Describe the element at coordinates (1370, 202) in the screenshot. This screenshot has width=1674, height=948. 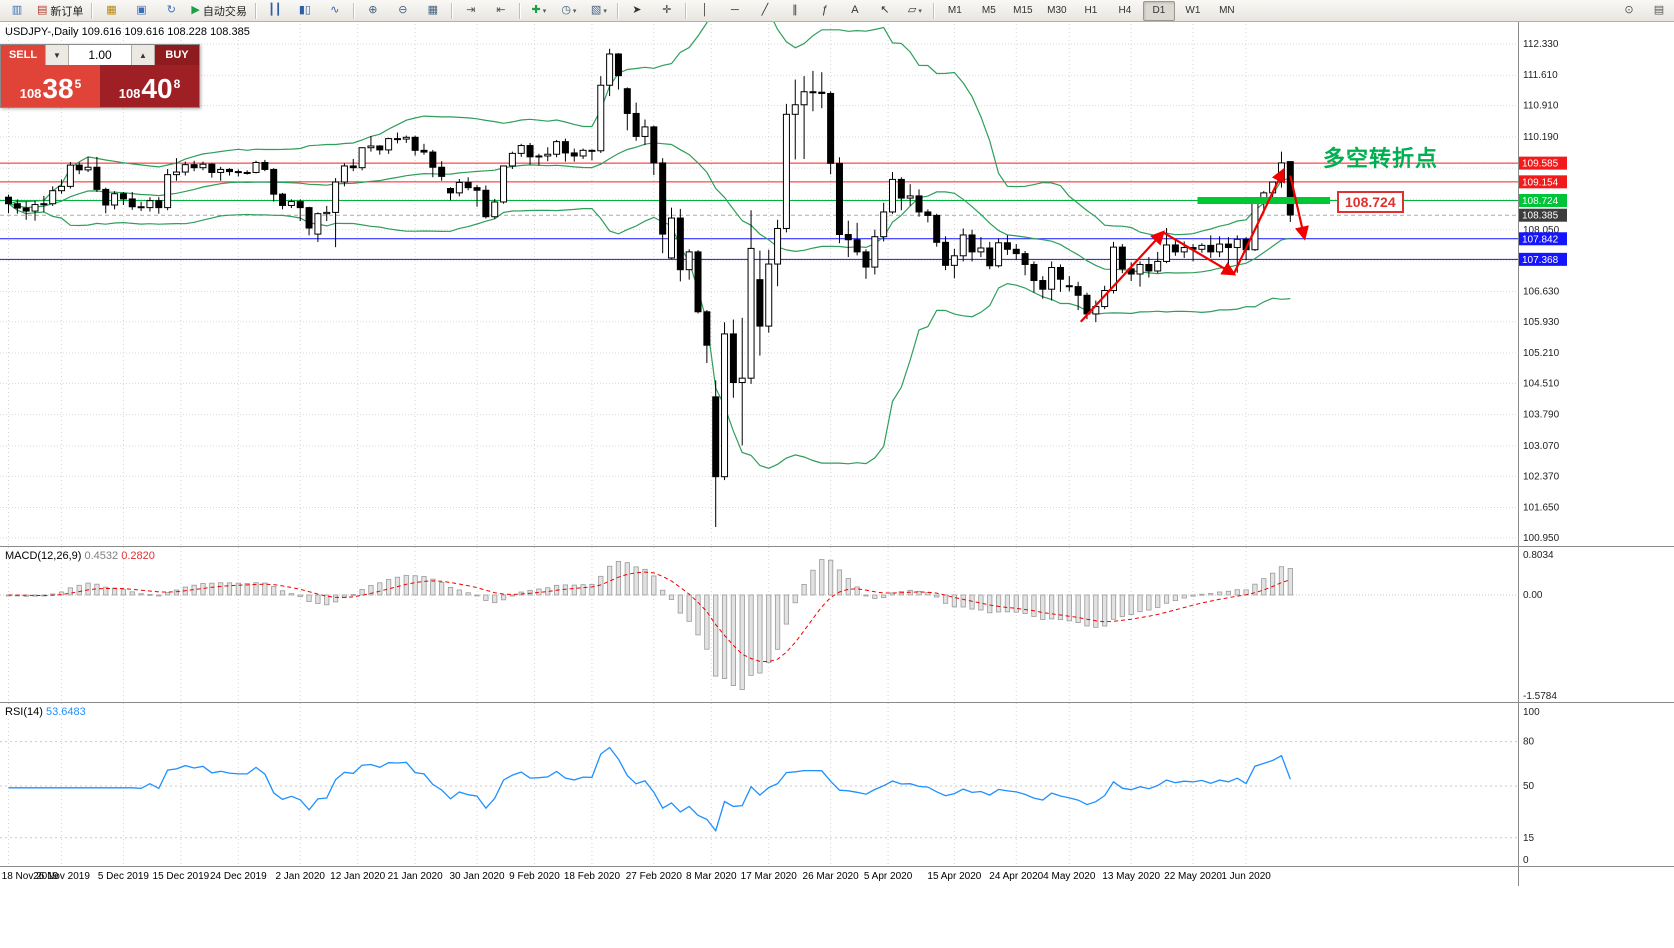
I see `support-price-label: 108.724` at that location.